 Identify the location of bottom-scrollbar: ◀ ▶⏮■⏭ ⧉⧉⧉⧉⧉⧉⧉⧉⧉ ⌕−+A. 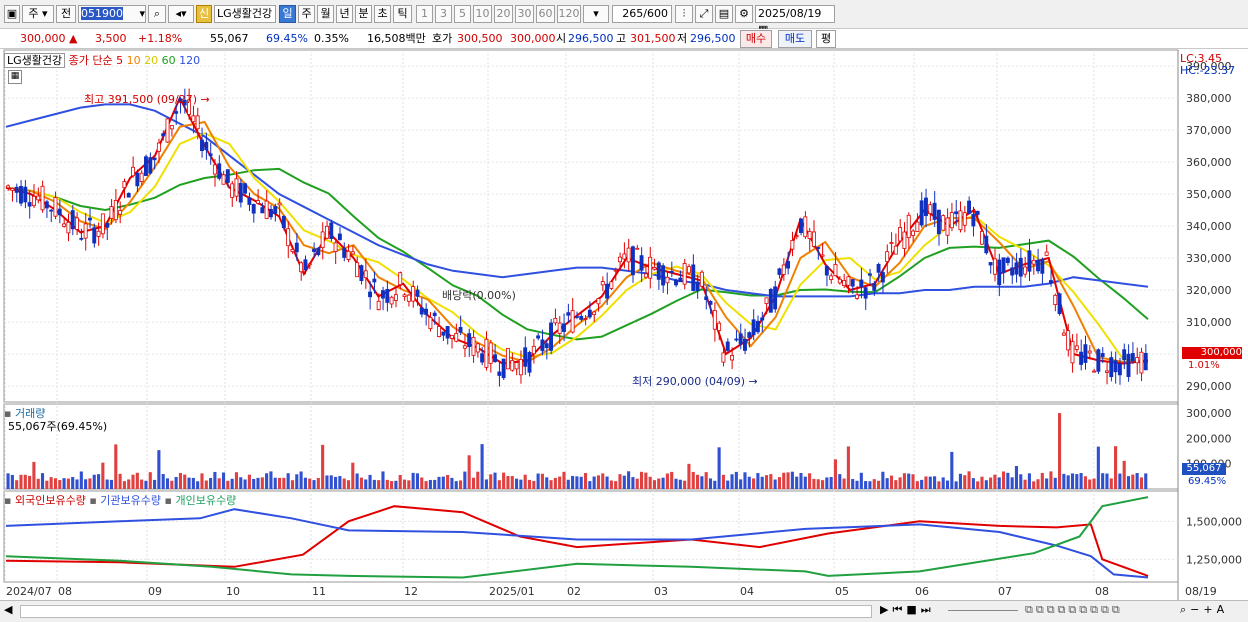
(624, 611).